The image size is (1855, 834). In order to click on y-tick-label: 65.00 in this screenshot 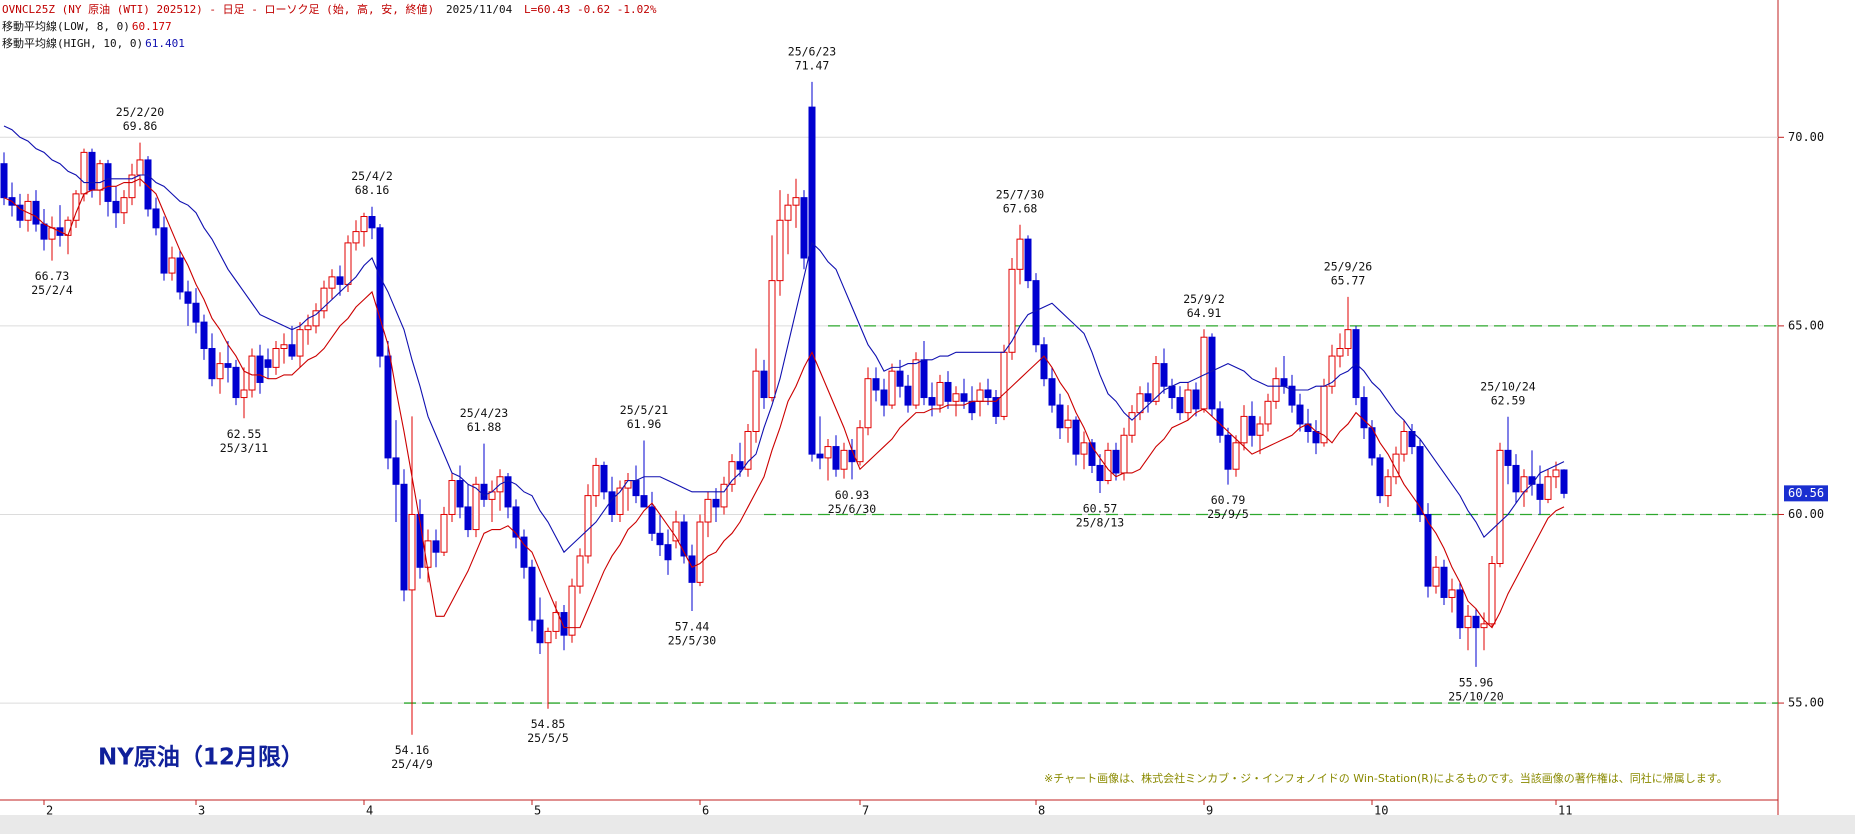, I will do `click(1806, 325)`.